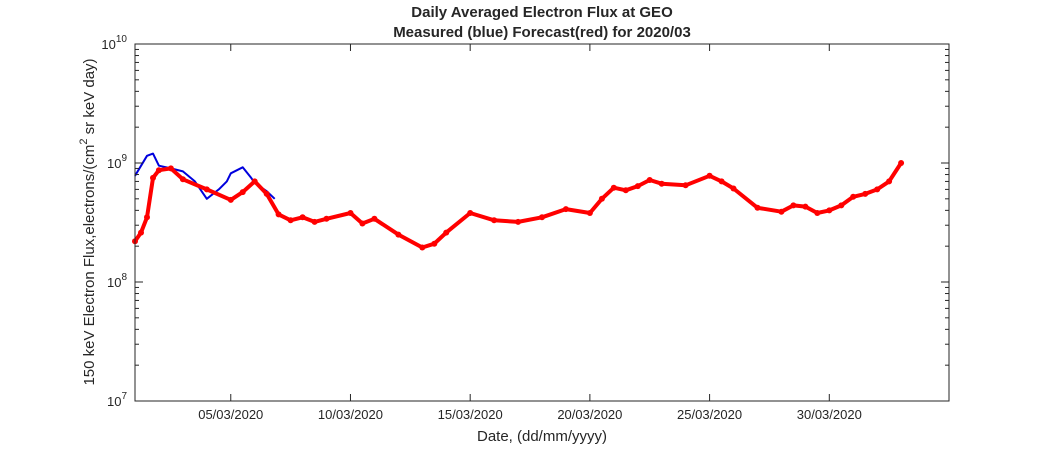 This screenshot has height=455, width=1050. I want to click on x-axis-label: Date, (dd/mm/yyyy), so click(542, 436).